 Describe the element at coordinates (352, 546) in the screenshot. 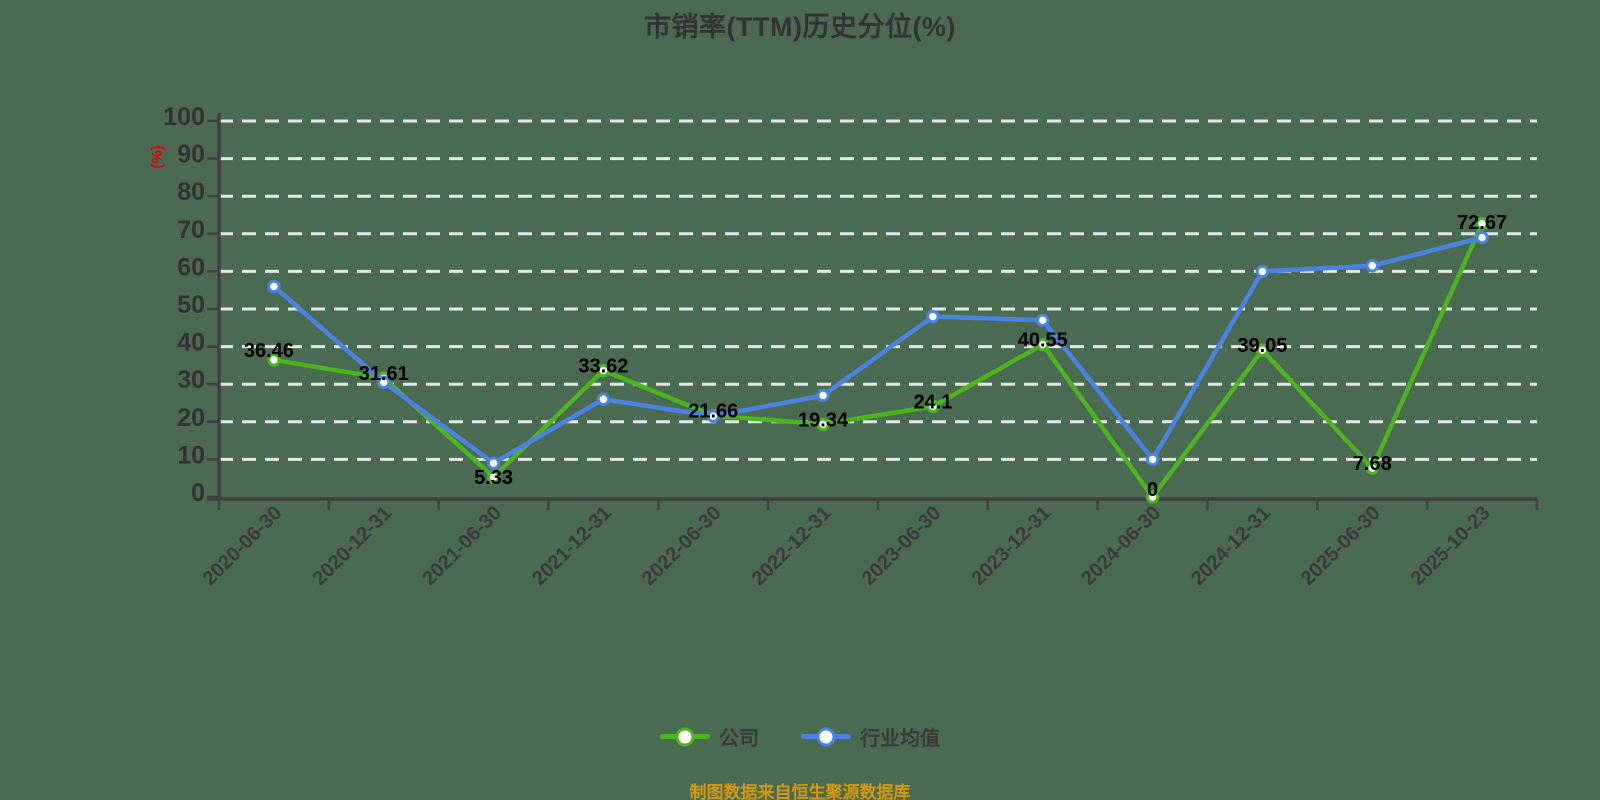

I see `x-tick-label: 2020-12-31` at that location.